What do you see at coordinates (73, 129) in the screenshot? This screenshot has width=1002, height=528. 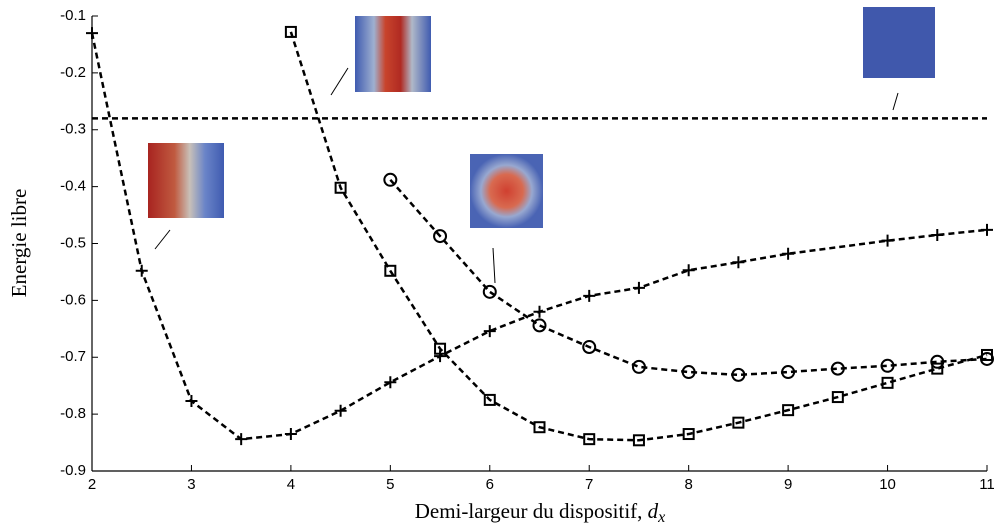 I see `y-tick-label: -0.3` at bounding box center [73, 129].